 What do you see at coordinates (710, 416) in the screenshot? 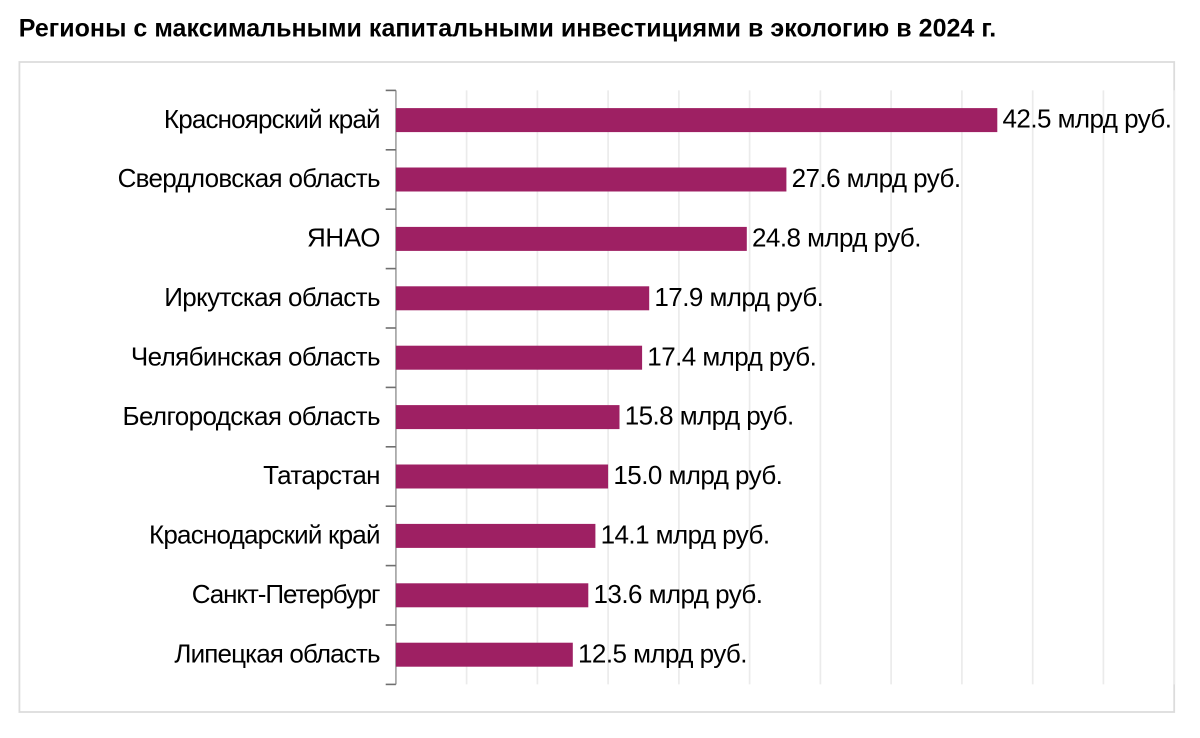
I see `svg-text: 15.8 млрд руб.` at bounding box center [710, 416].